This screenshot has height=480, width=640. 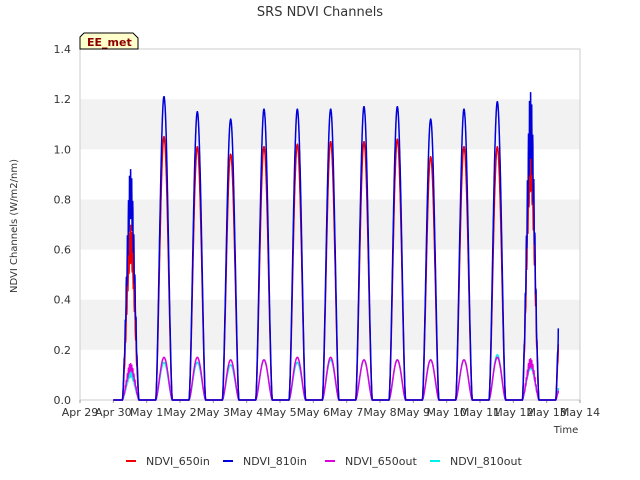 What do you see at coordinates (413, 412) in the screenshot?
I see `x-tick-label: May 9` at bounding box center [413, 412].